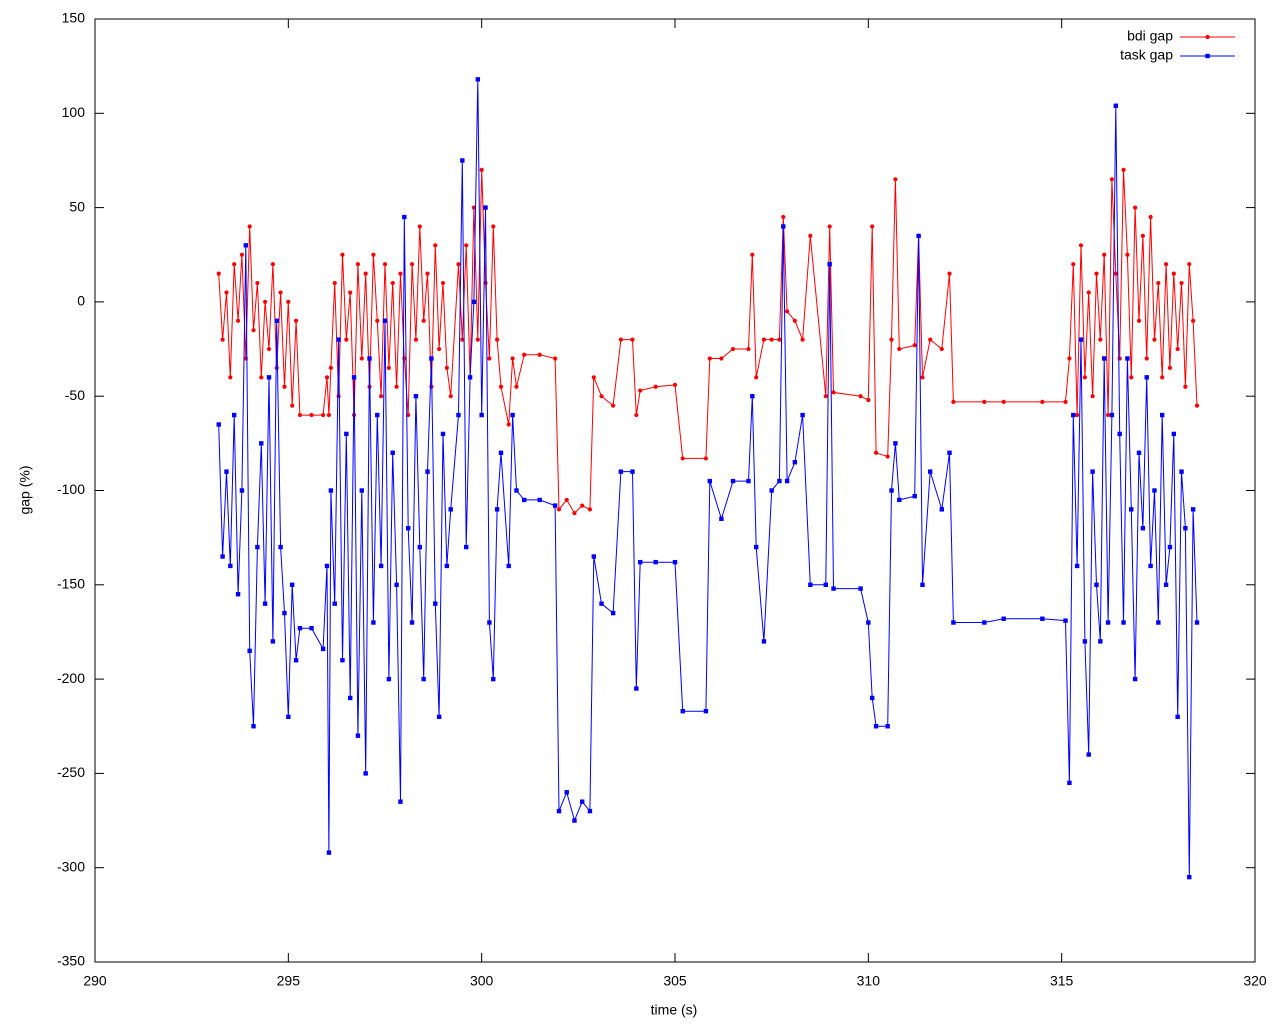  I want to click on x-tick-label: 315, so click(1062, 981).